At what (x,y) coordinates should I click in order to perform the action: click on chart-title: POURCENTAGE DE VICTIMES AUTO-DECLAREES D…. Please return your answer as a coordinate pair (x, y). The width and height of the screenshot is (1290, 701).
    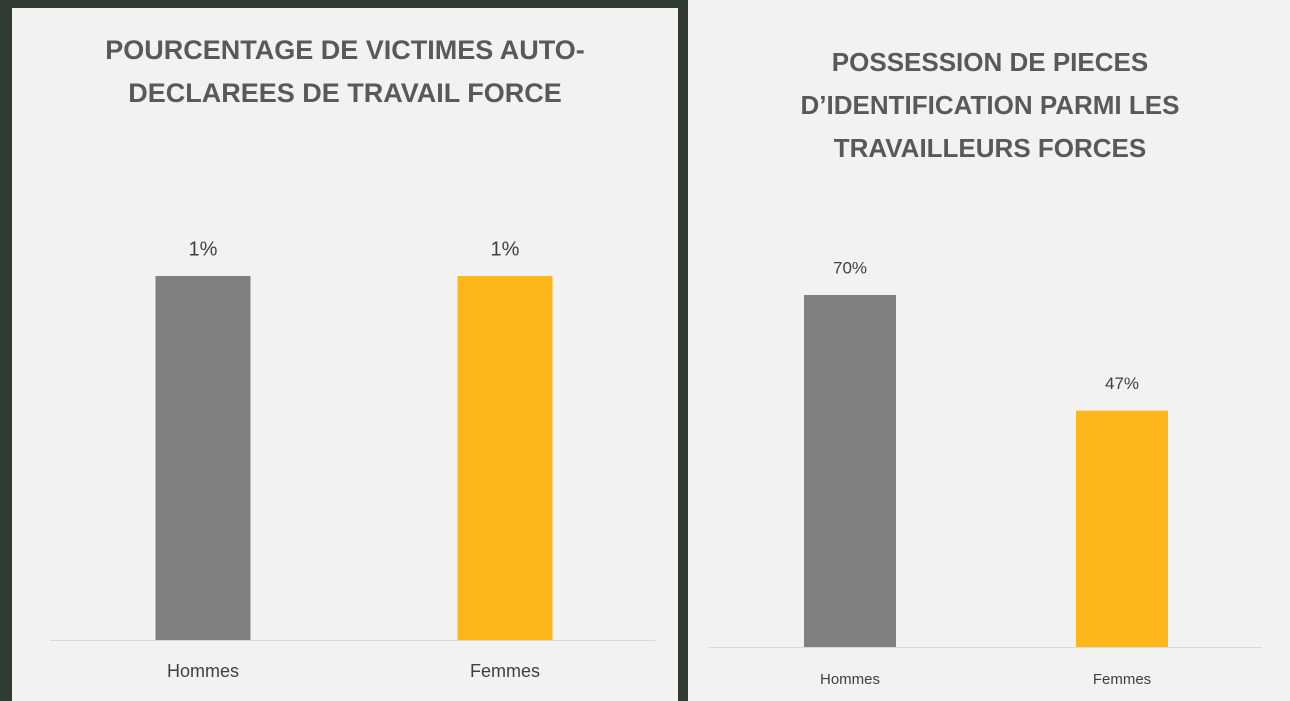
    Looking at the image, I should click on (345, 71).